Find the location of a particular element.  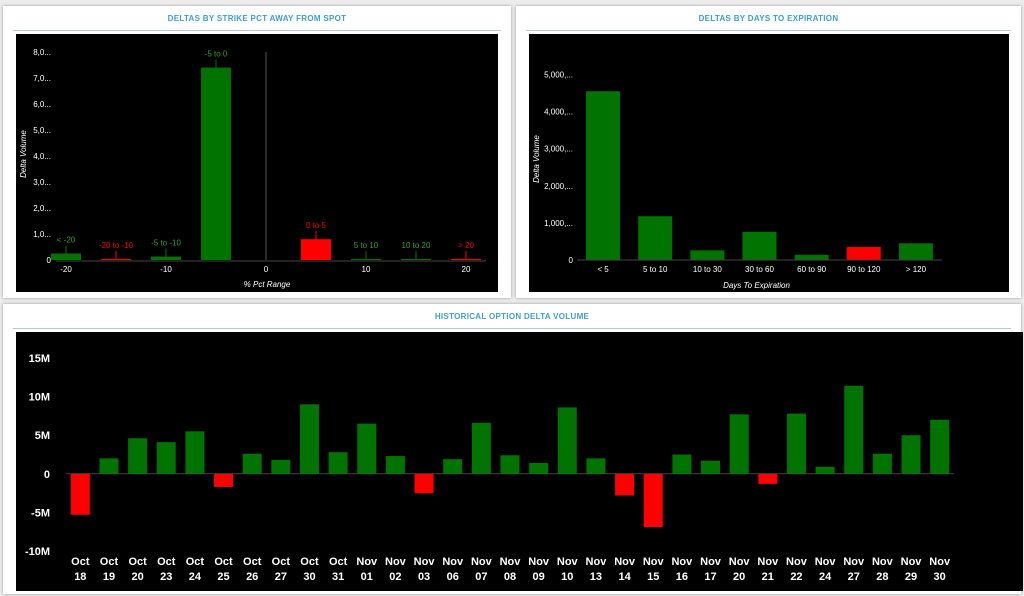

x-tick-label-day: 20 is located at coordinates (137, 577).